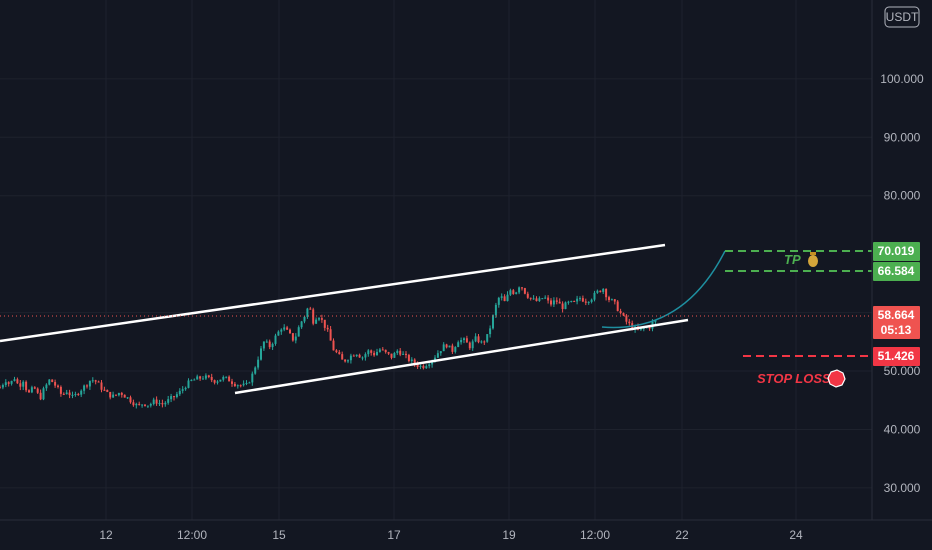 The width and height of the screenshot is (932, 550). I want to click on channel-upper-line, so click(333, 293).